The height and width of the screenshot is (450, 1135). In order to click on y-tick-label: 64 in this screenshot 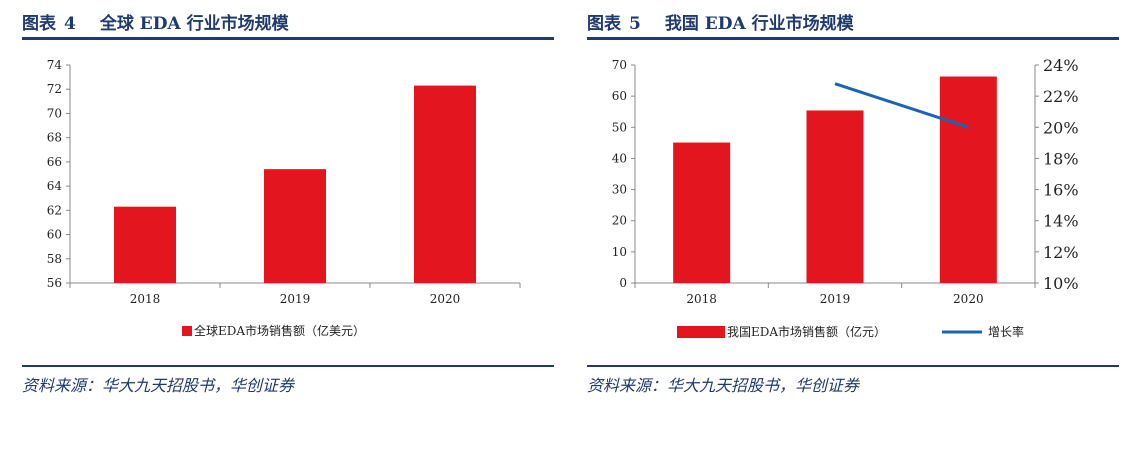, I will do `click(55, 186)`.